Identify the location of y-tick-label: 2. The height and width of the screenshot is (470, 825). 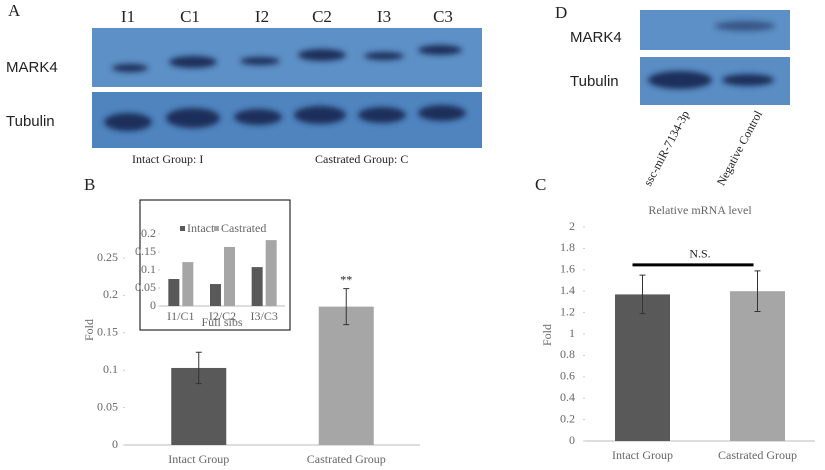
(572, 226).